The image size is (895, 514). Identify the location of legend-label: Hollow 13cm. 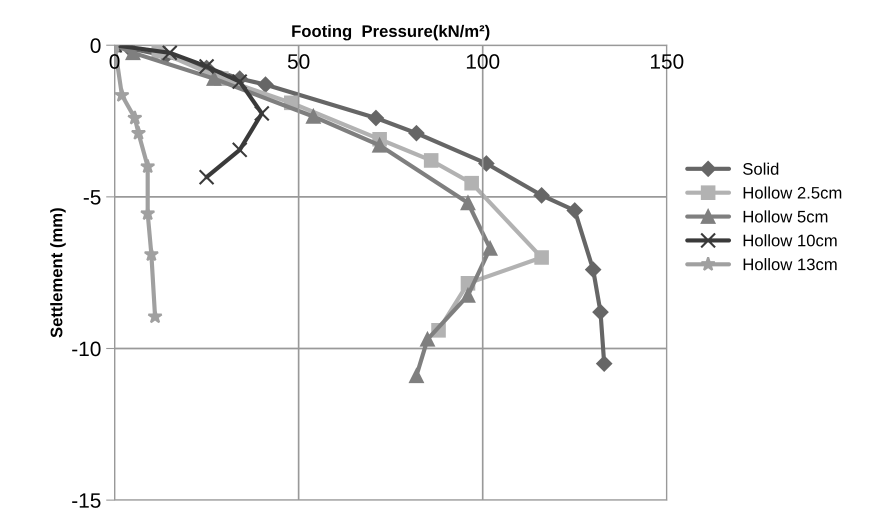
(790, 264).